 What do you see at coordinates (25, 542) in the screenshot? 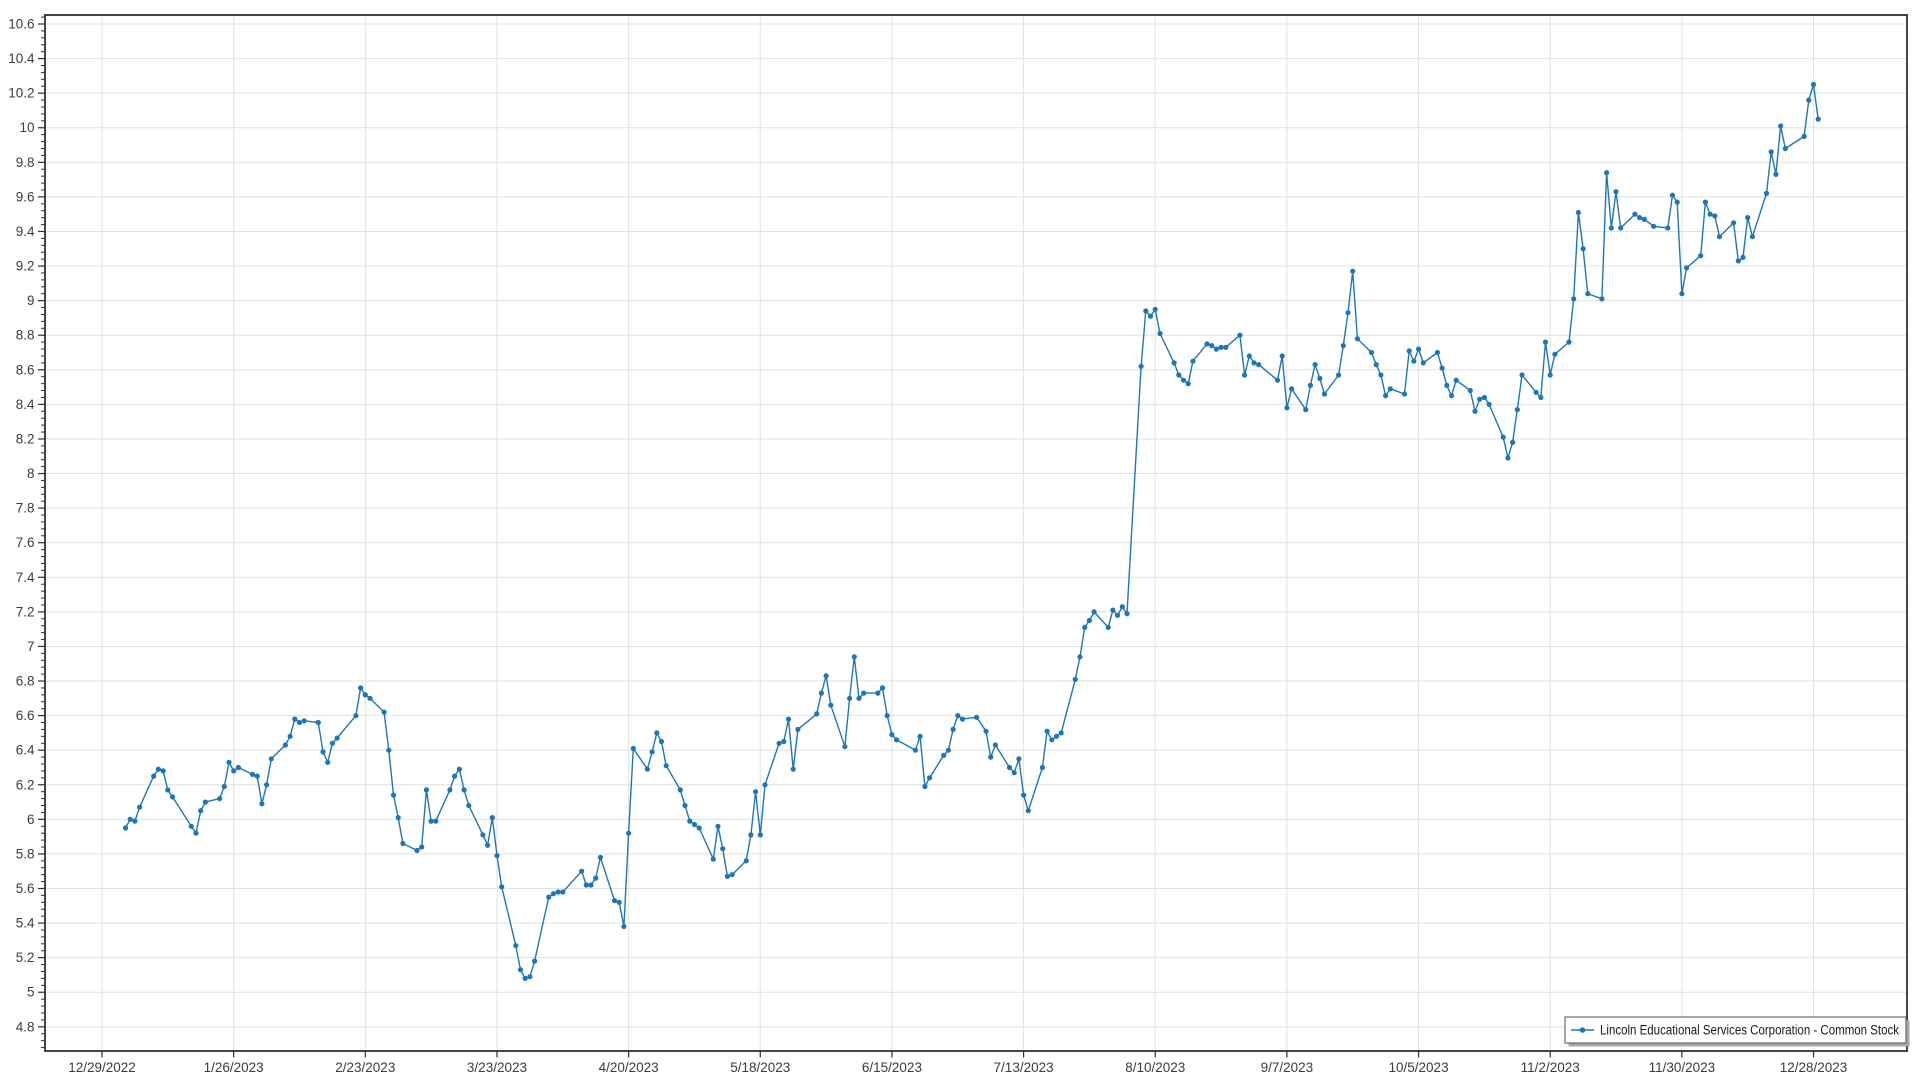
I see `y-tick-label: 7.6` at bounding box center [25, 542].